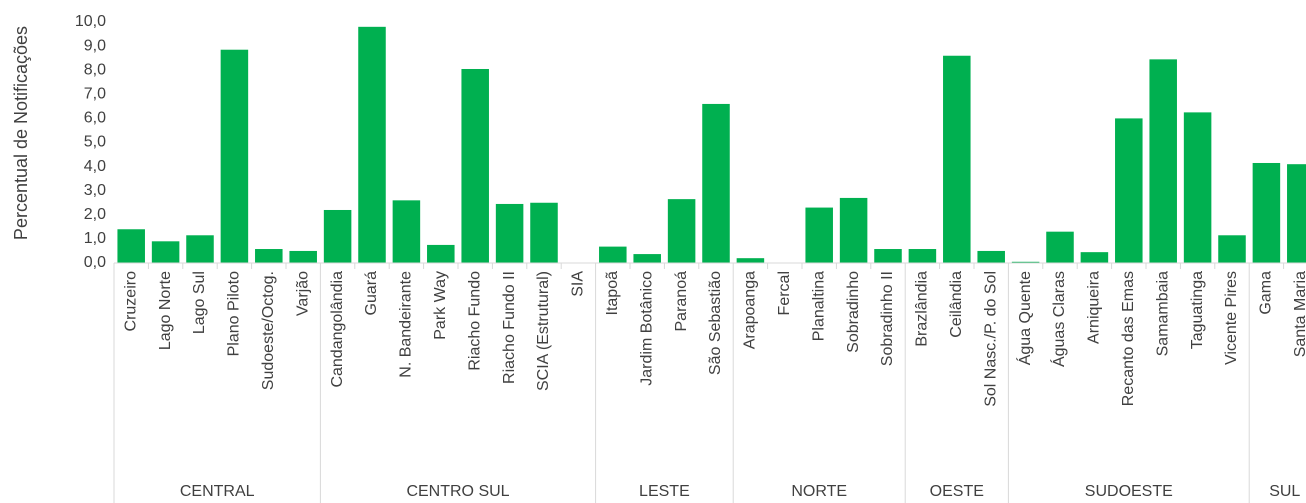 The width and height of the screenshot is (1306, 503). Describe the element at coordinates (457, 491) in the screenshot. I see `group-label: CENTRO SUL` at that location.